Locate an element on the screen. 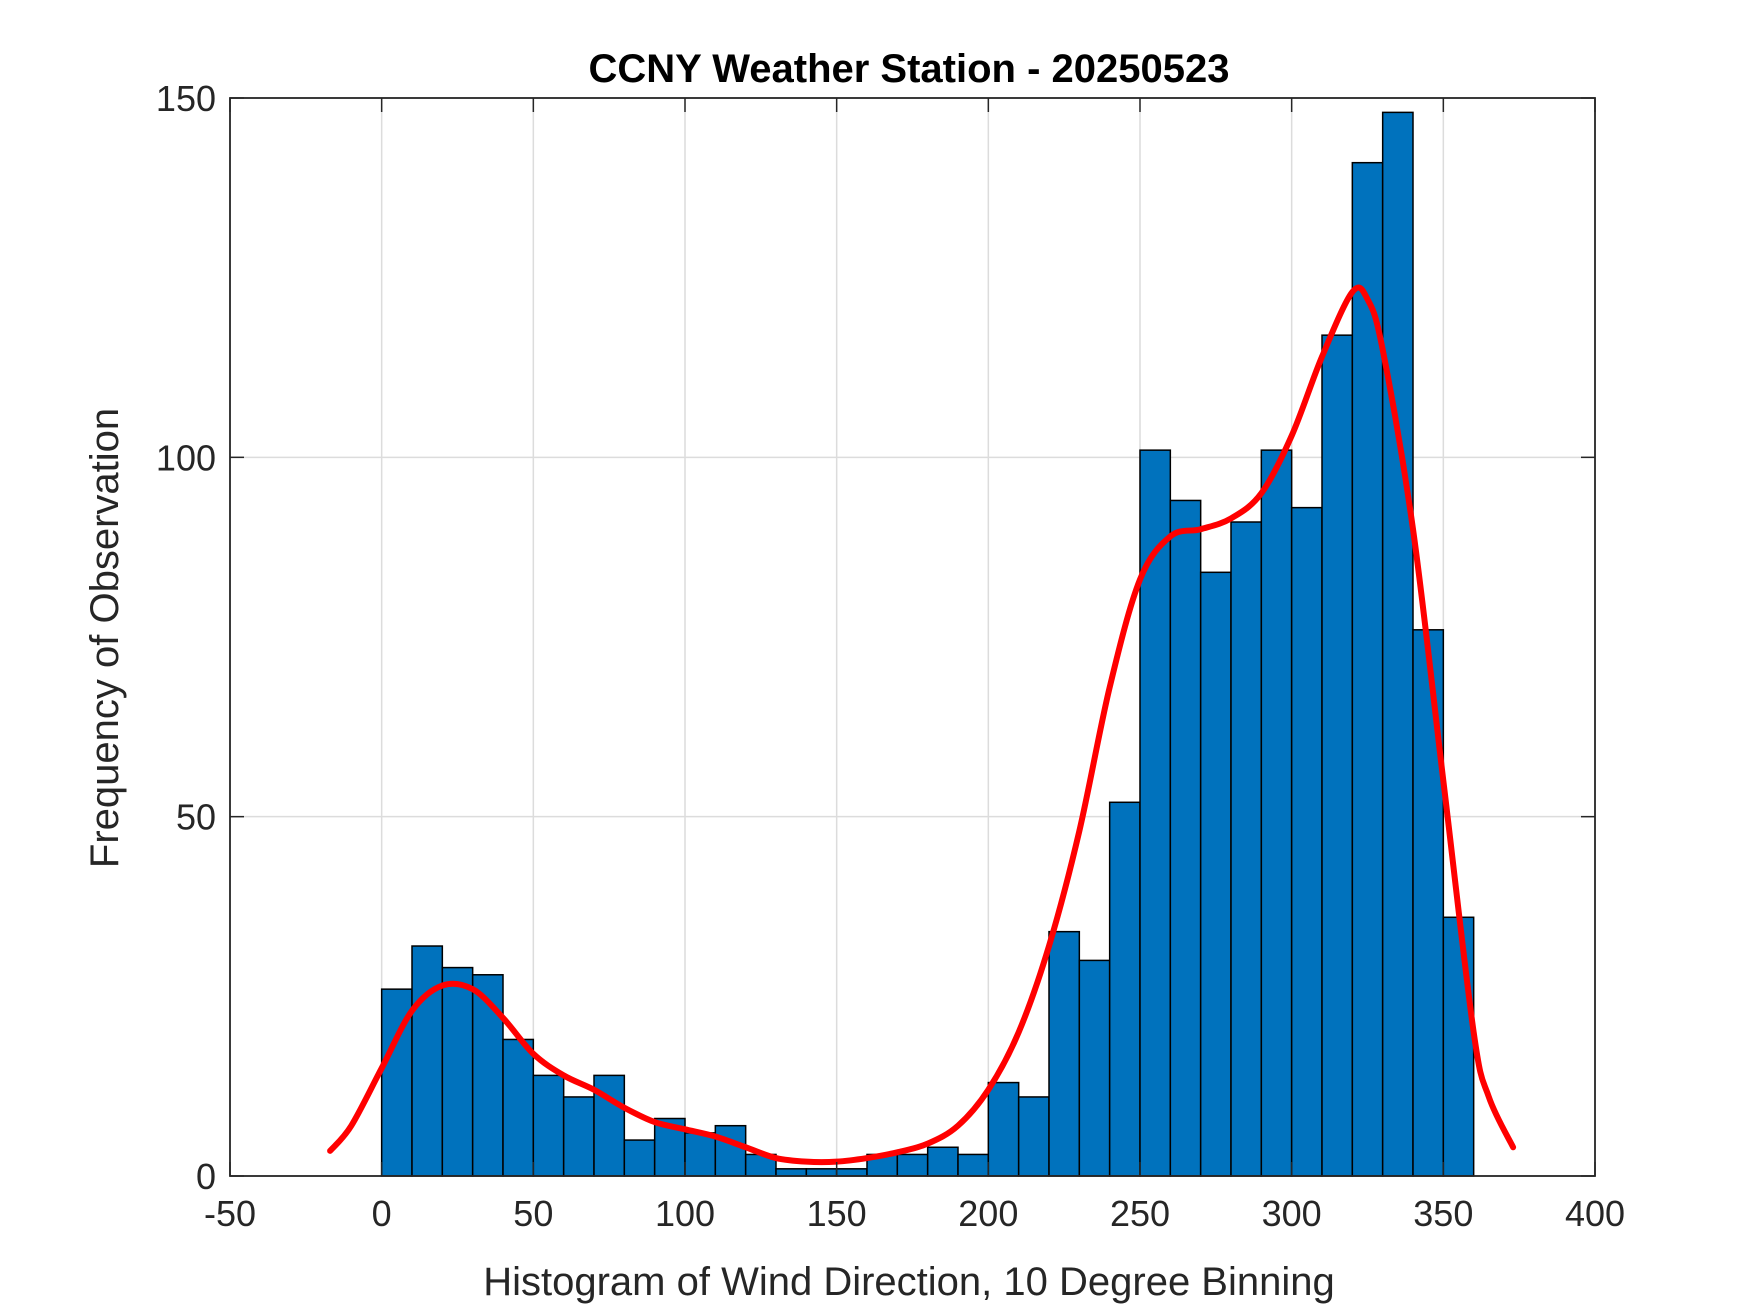  x-tick-label: 100 is located at coordinates (685, 1213).